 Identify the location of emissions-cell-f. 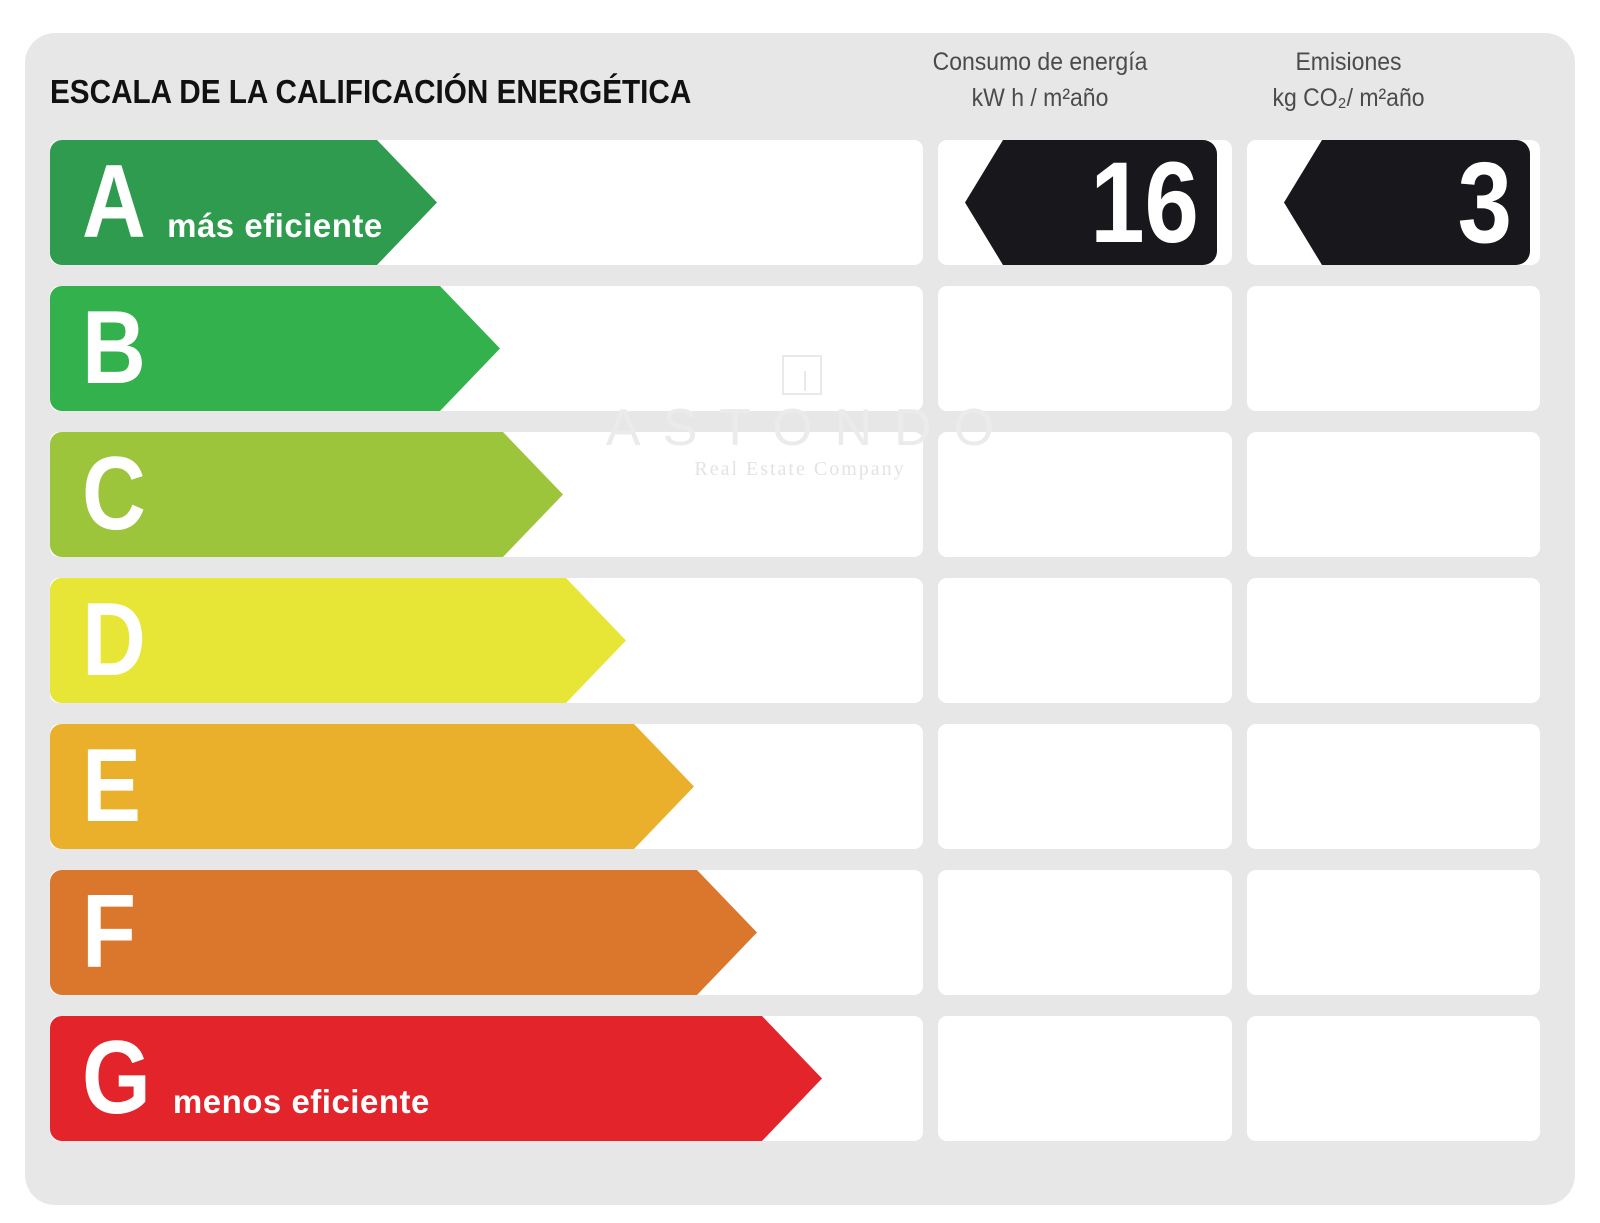
(1393, 932).